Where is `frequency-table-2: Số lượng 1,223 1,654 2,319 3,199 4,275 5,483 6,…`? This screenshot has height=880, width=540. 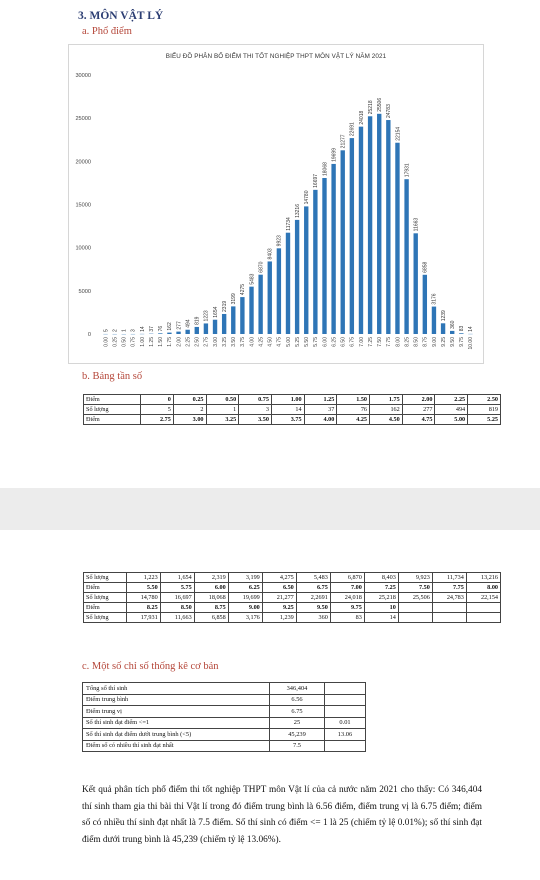
frequency-table-2: Số lượng 1,223 1,654 2,319 3,199 4,275 5,483 6,… is located at coordinates (292, 597).